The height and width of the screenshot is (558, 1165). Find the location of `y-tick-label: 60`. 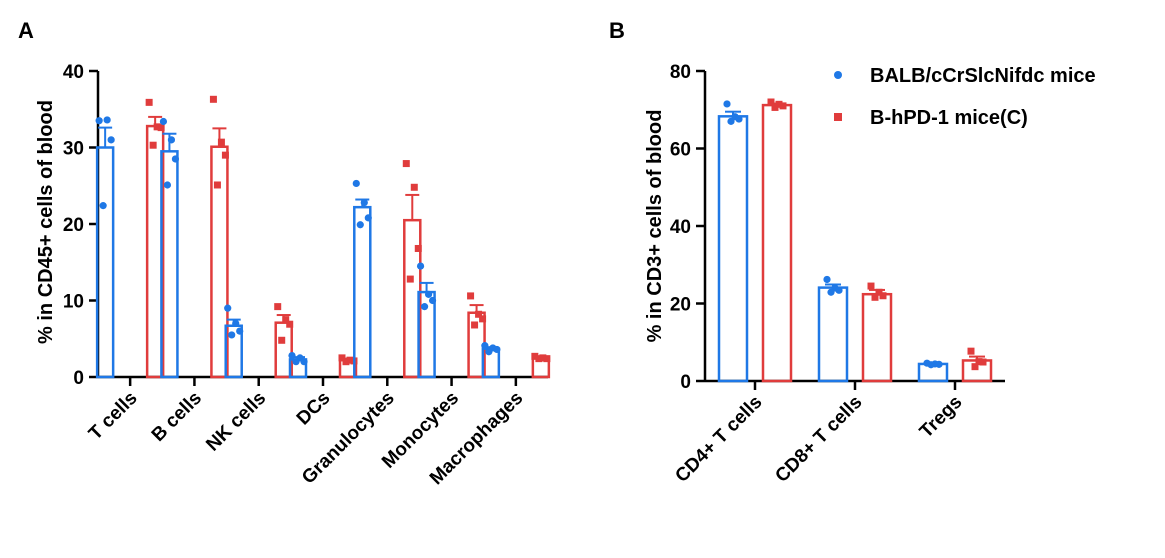

y-tick-label: 60 is located at coordinates (680, 150).